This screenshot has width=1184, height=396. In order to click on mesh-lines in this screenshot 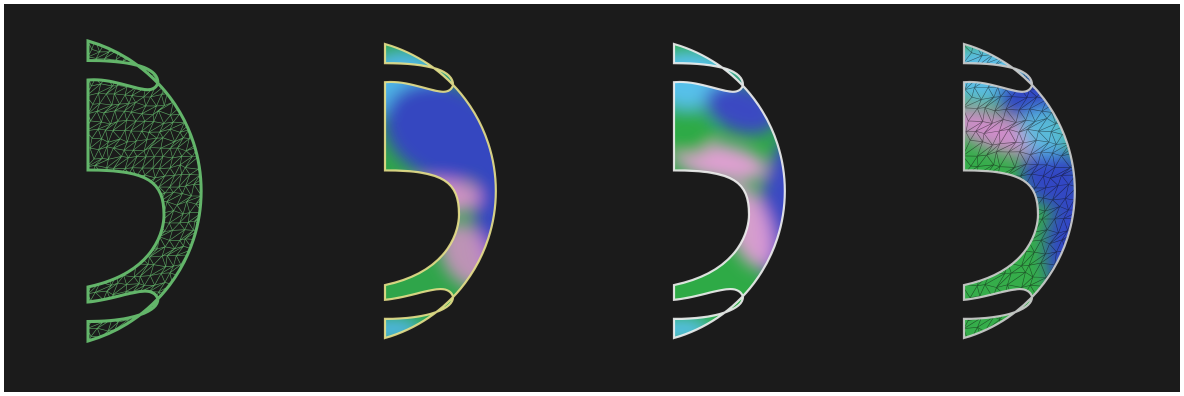, I will do `click(145, 191)`.